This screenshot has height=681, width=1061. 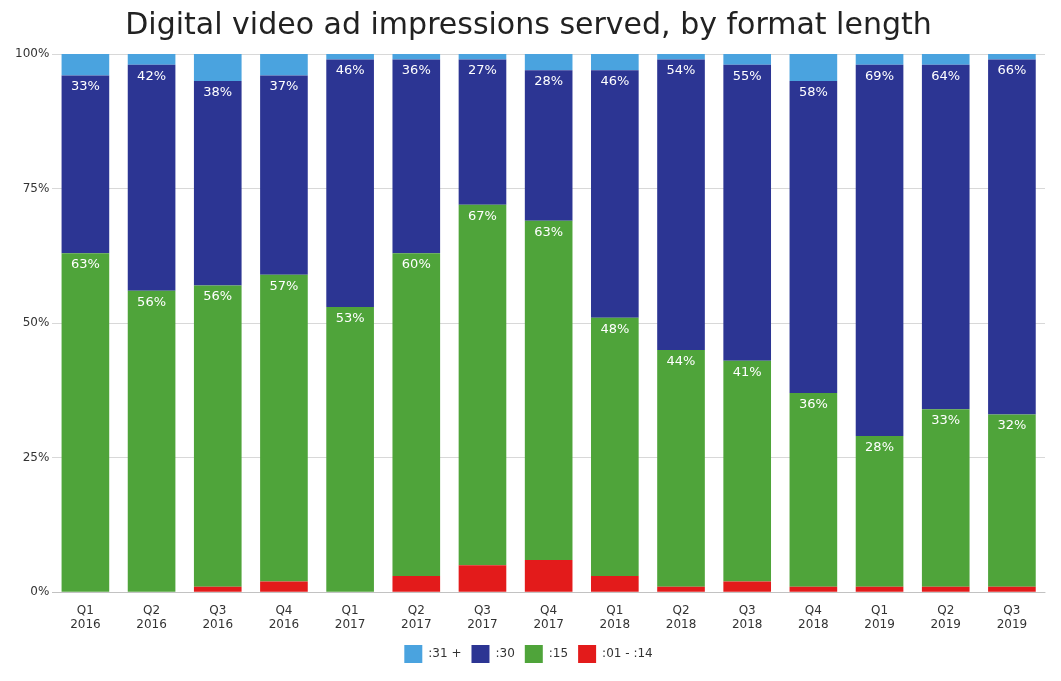 What do you see at coordinates (482, 616) in the screenshot?
I see `x-tick-label: Q3 2017` at bounding box center [482, 616].